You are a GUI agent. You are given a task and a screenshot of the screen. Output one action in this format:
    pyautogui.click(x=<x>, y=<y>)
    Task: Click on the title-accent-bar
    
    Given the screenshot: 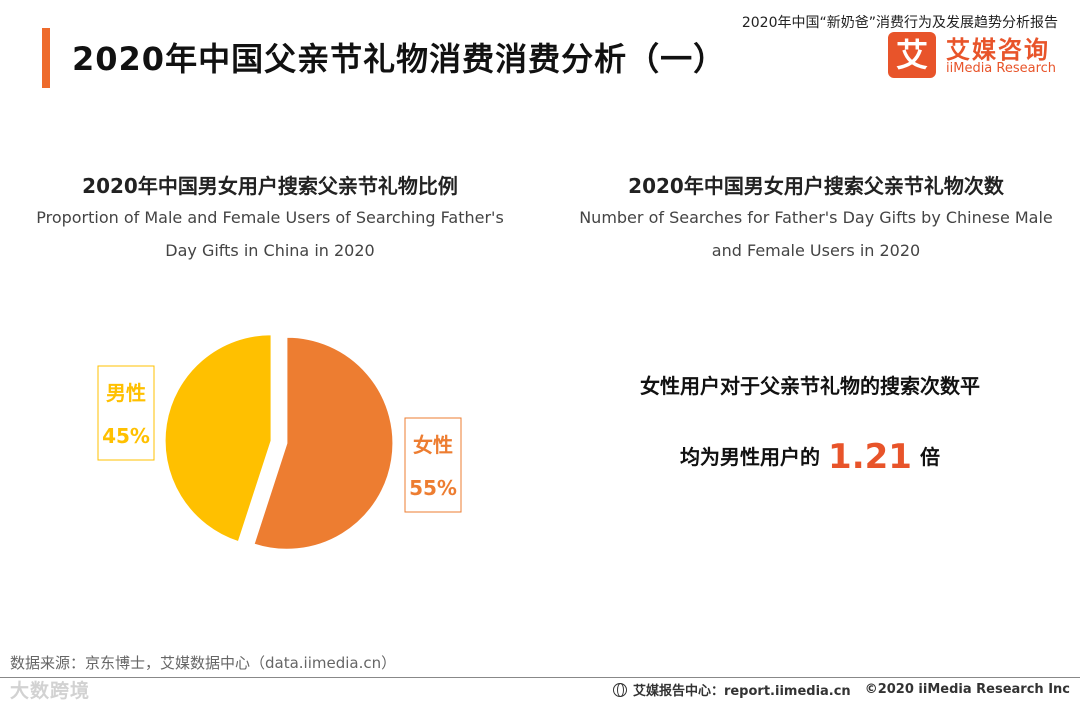 What is the action you would take?
    pyautogui.click(x=46, y=58)
    